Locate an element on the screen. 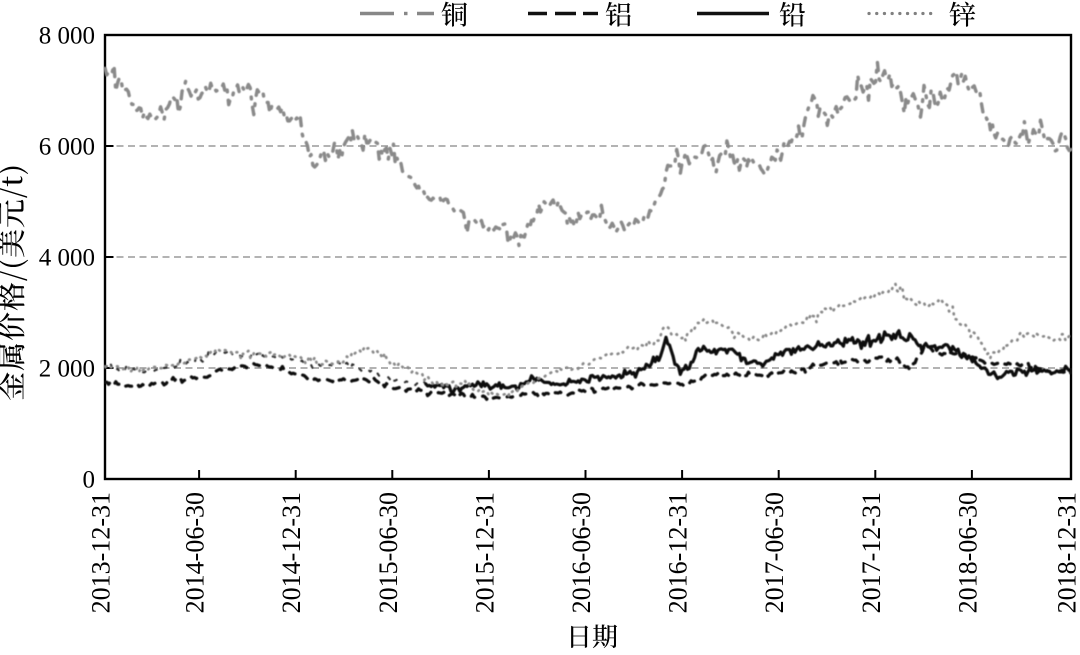 The height and width of the screenshot is (655, 1080). svg-text: 2013-12-31 is located at coordinates (101, 552).